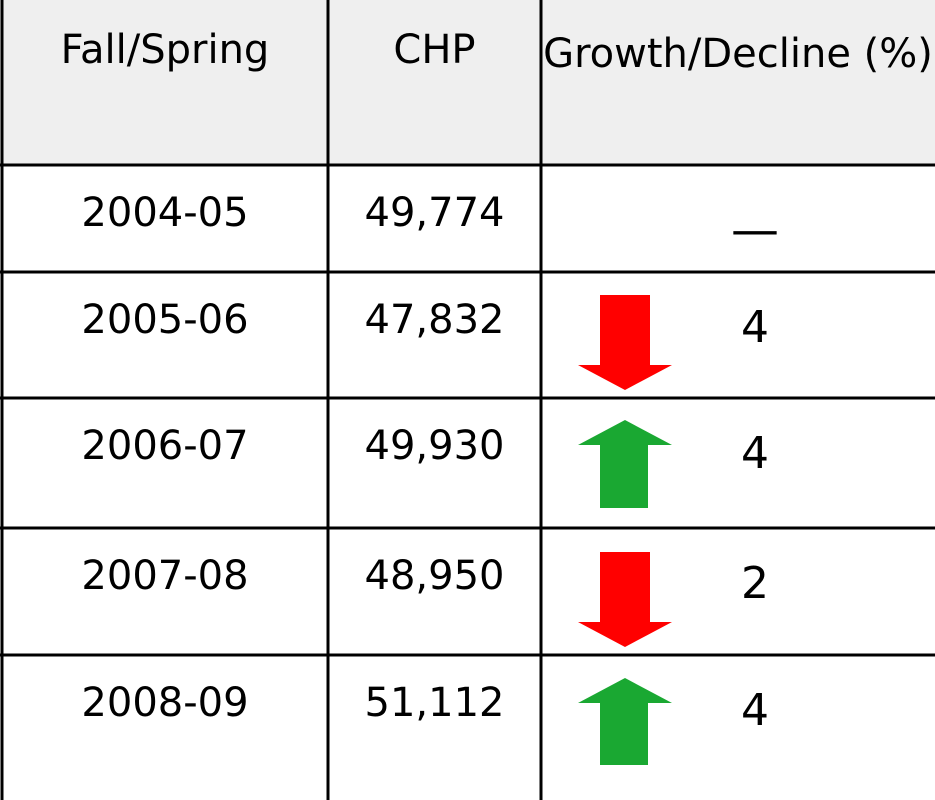  I want to click on header-cell: CHP, so click(434, 50).